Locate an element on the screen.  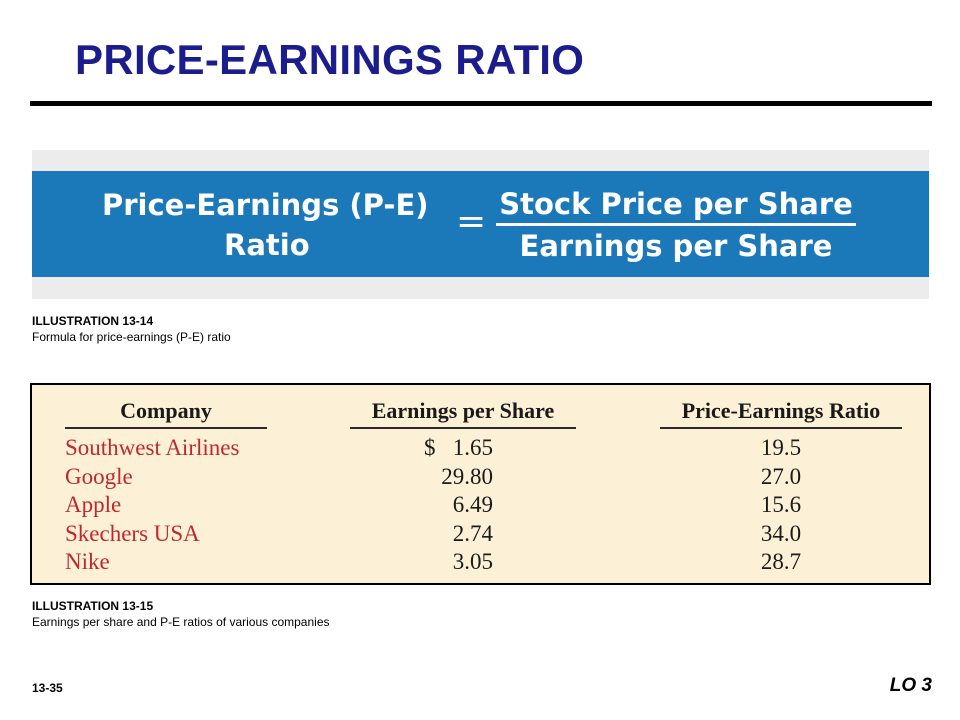
pe-value: 34.0 is located at coordinates (781, 533).